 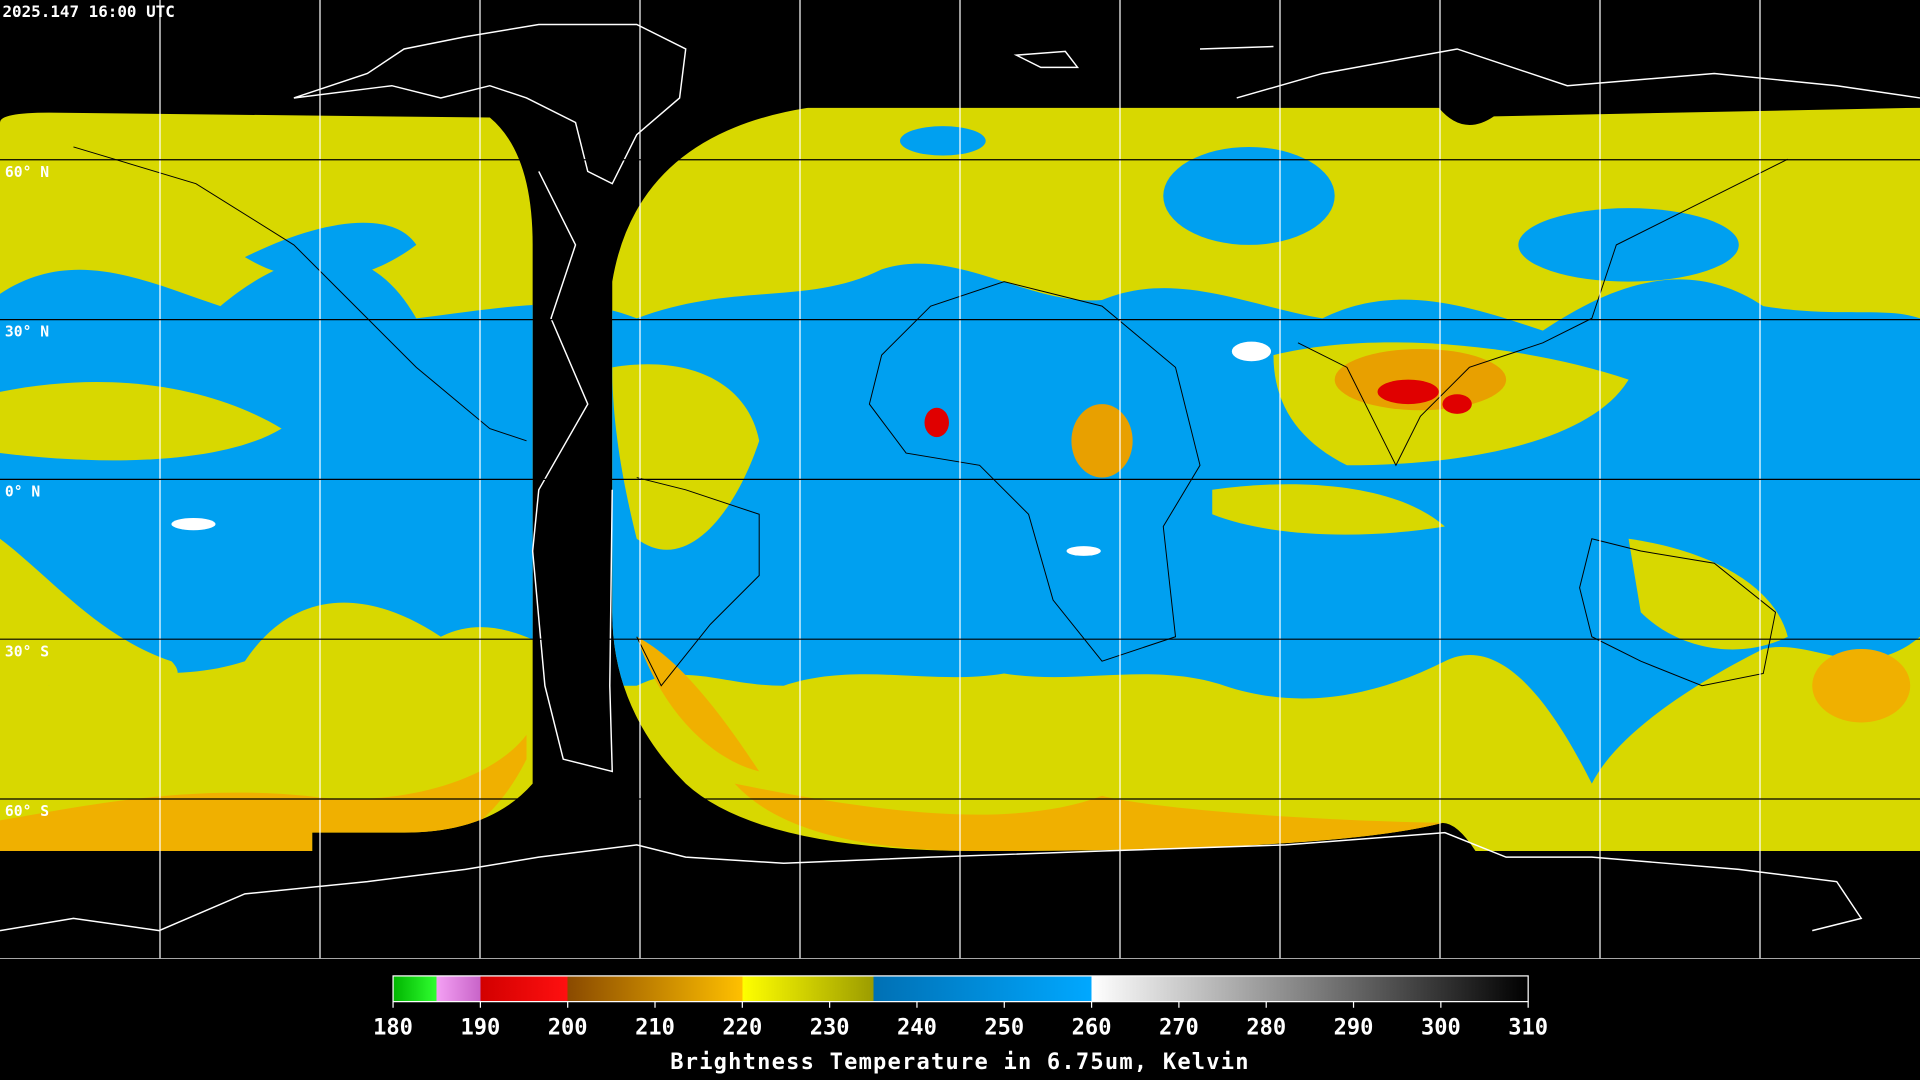 What do you see at coordinates (568, 1028) in the screenshot?
I see `colorbar-tick-label: 200` at bounding box center [568, 1028].